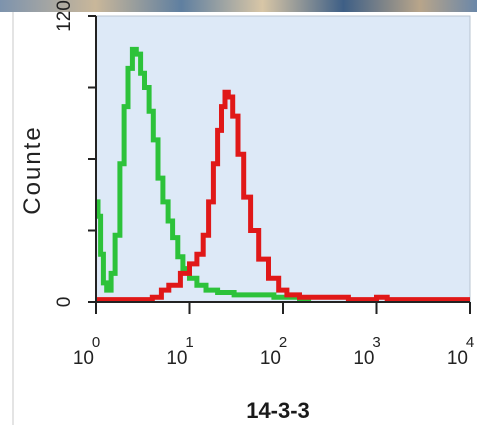 The height and width of the screenshot is (425, 477). Describe the element at coordinates (278, 410) in the screenshot. I see `x-axis-title: 14-3-3` at that location.